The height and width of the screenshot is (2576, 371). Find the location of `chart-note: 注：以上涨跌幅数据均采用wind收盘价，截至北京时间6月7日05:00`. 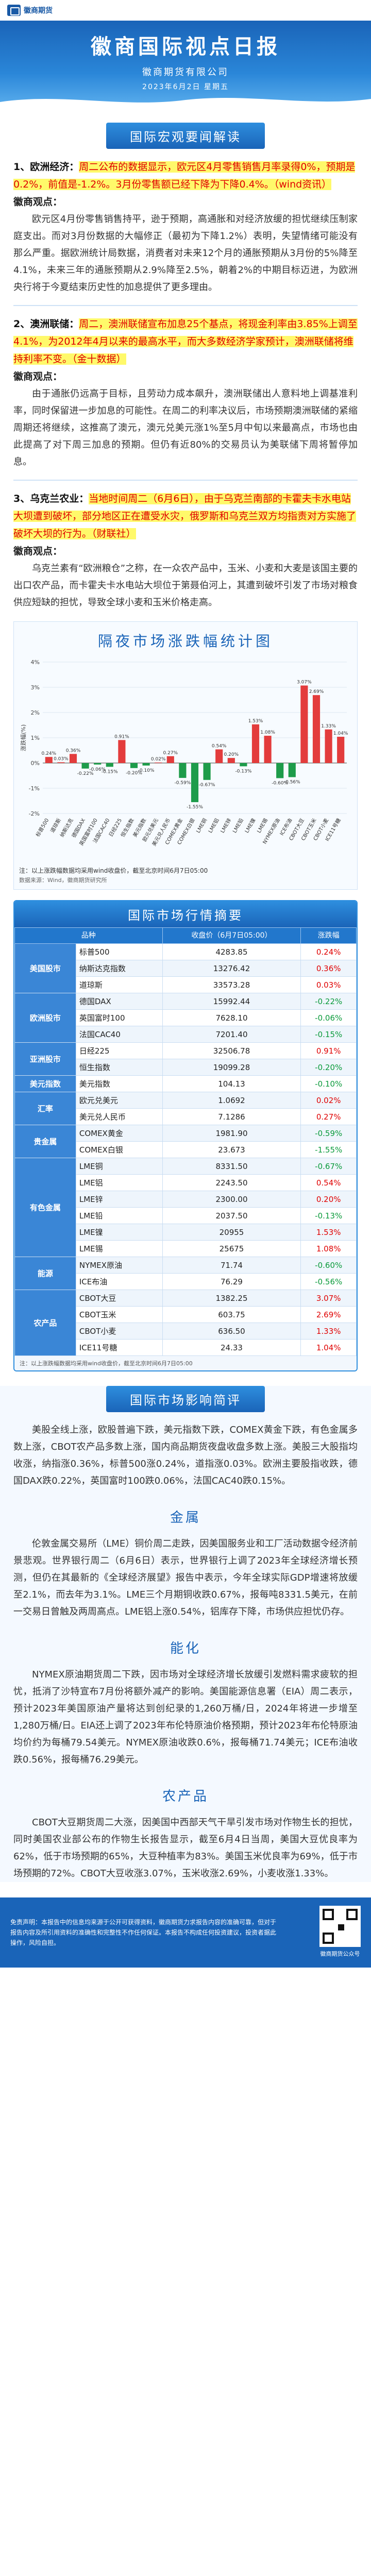

chart-note: 注：以上涨跌幅数据均采用wind收盘价，截至北京时间6月7日05:00 is located at coordinates (113, 870).